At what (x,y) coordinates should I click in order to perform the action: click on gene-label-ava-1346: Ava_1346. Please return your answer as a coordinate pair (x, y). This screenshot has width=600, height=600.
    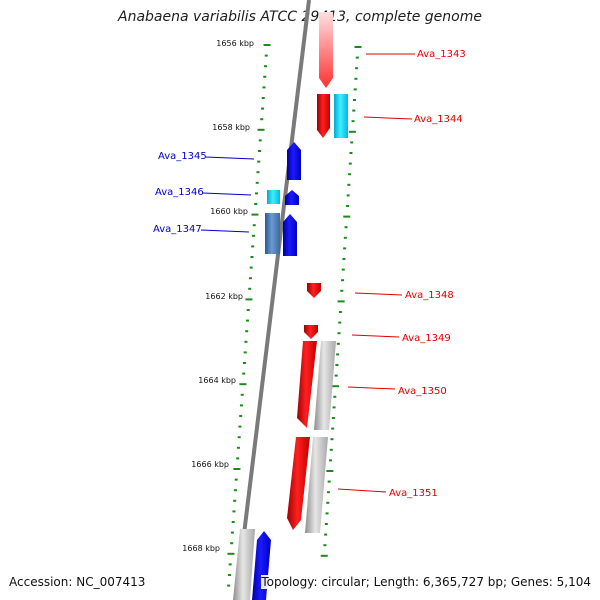
    Looking at the image, I should click on (179, 192).